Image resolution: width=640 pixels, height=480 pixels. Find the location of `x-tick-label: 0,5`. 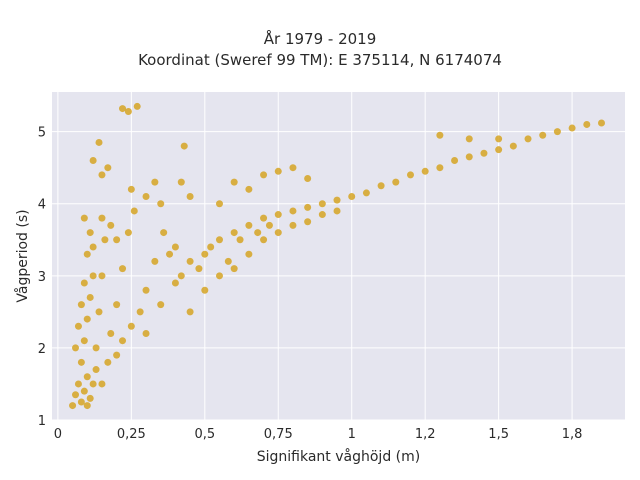

x-tick-label: 0,5 is located at coordinates (204, 434).